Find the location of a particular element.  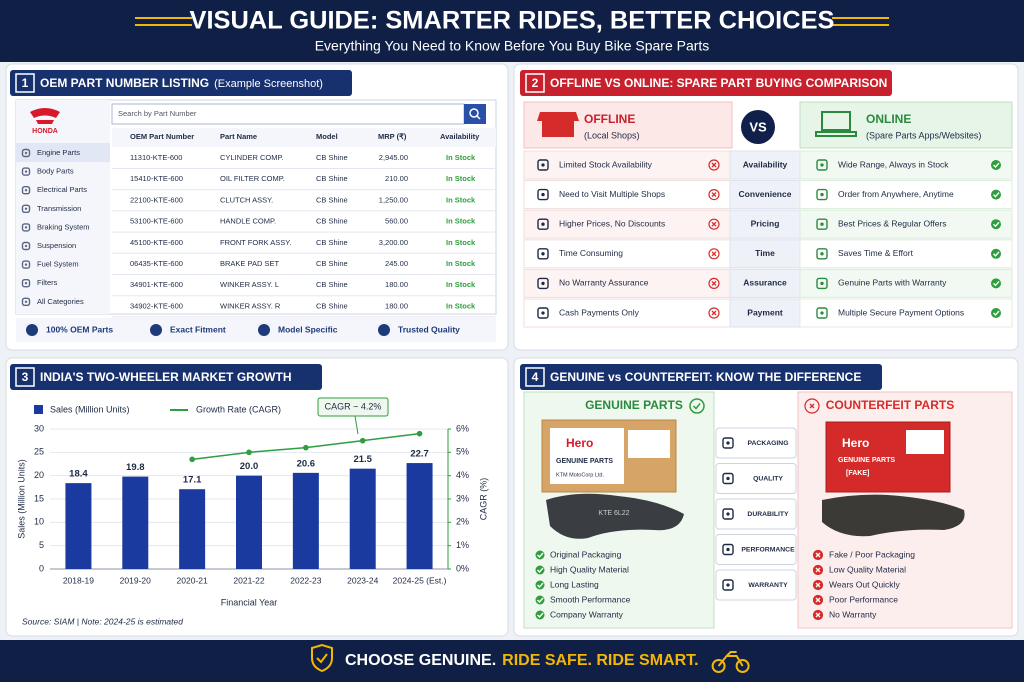

cell: 34901-KTE-600 is located at coordinates (156, 284).